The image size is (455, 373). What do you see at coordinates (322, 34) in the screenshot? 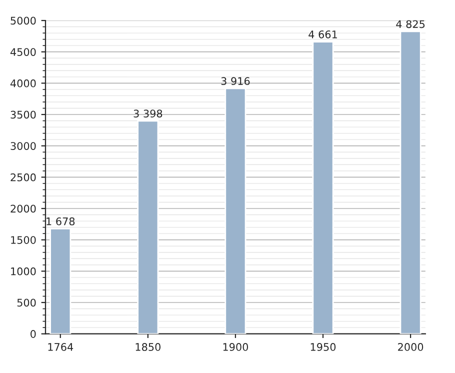
I see `data-label: 4 661` at bounding box center [322, 34].